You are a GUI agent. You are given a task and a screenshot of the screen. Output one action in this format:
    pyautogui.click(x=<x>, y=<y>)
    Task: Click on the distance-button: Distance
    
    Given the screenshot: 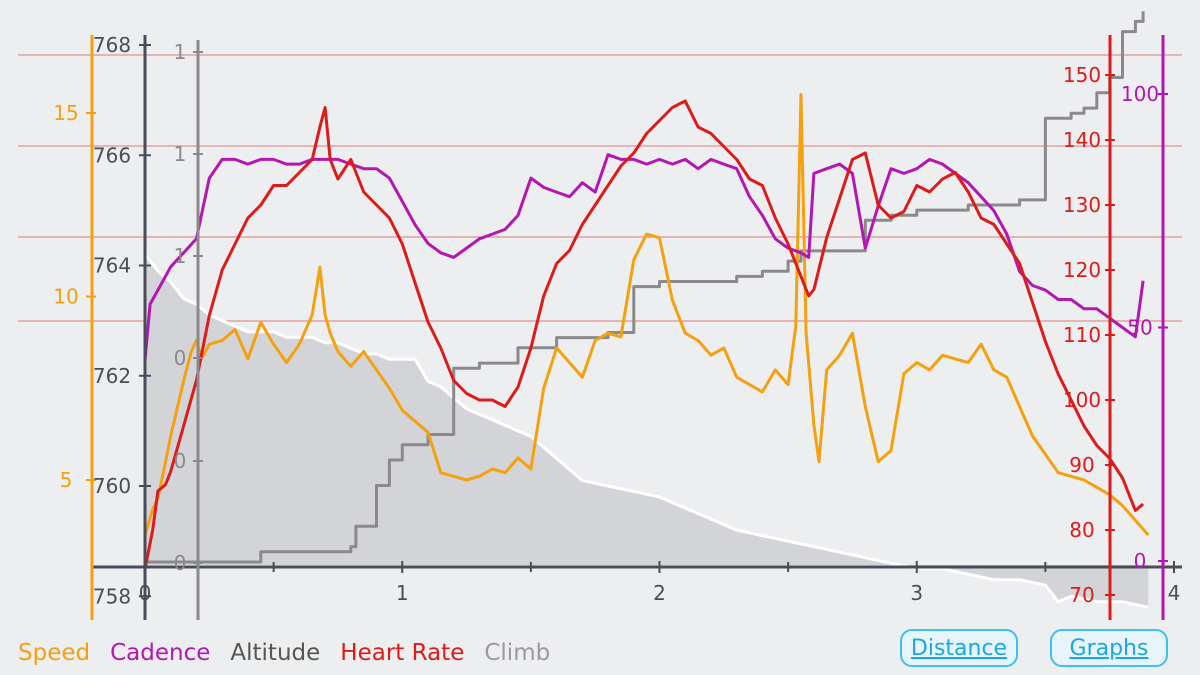 What is the action you would take?
    pyautogui.click(x=959, y=648)
    